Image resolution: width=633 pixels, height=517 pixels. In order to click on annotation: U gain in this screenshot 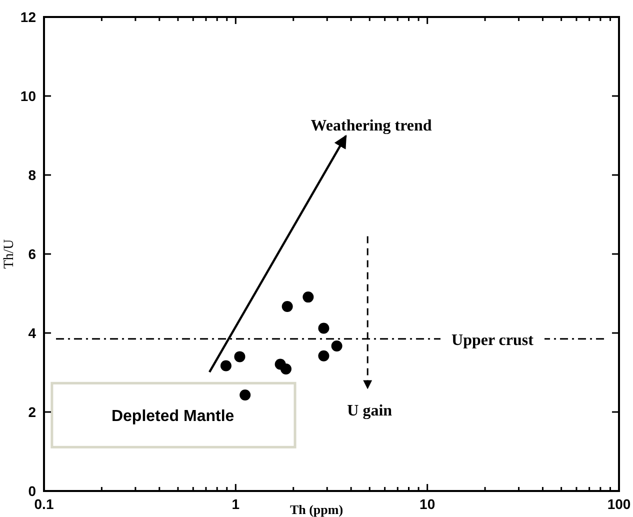, I will do `click(369, 411)`.